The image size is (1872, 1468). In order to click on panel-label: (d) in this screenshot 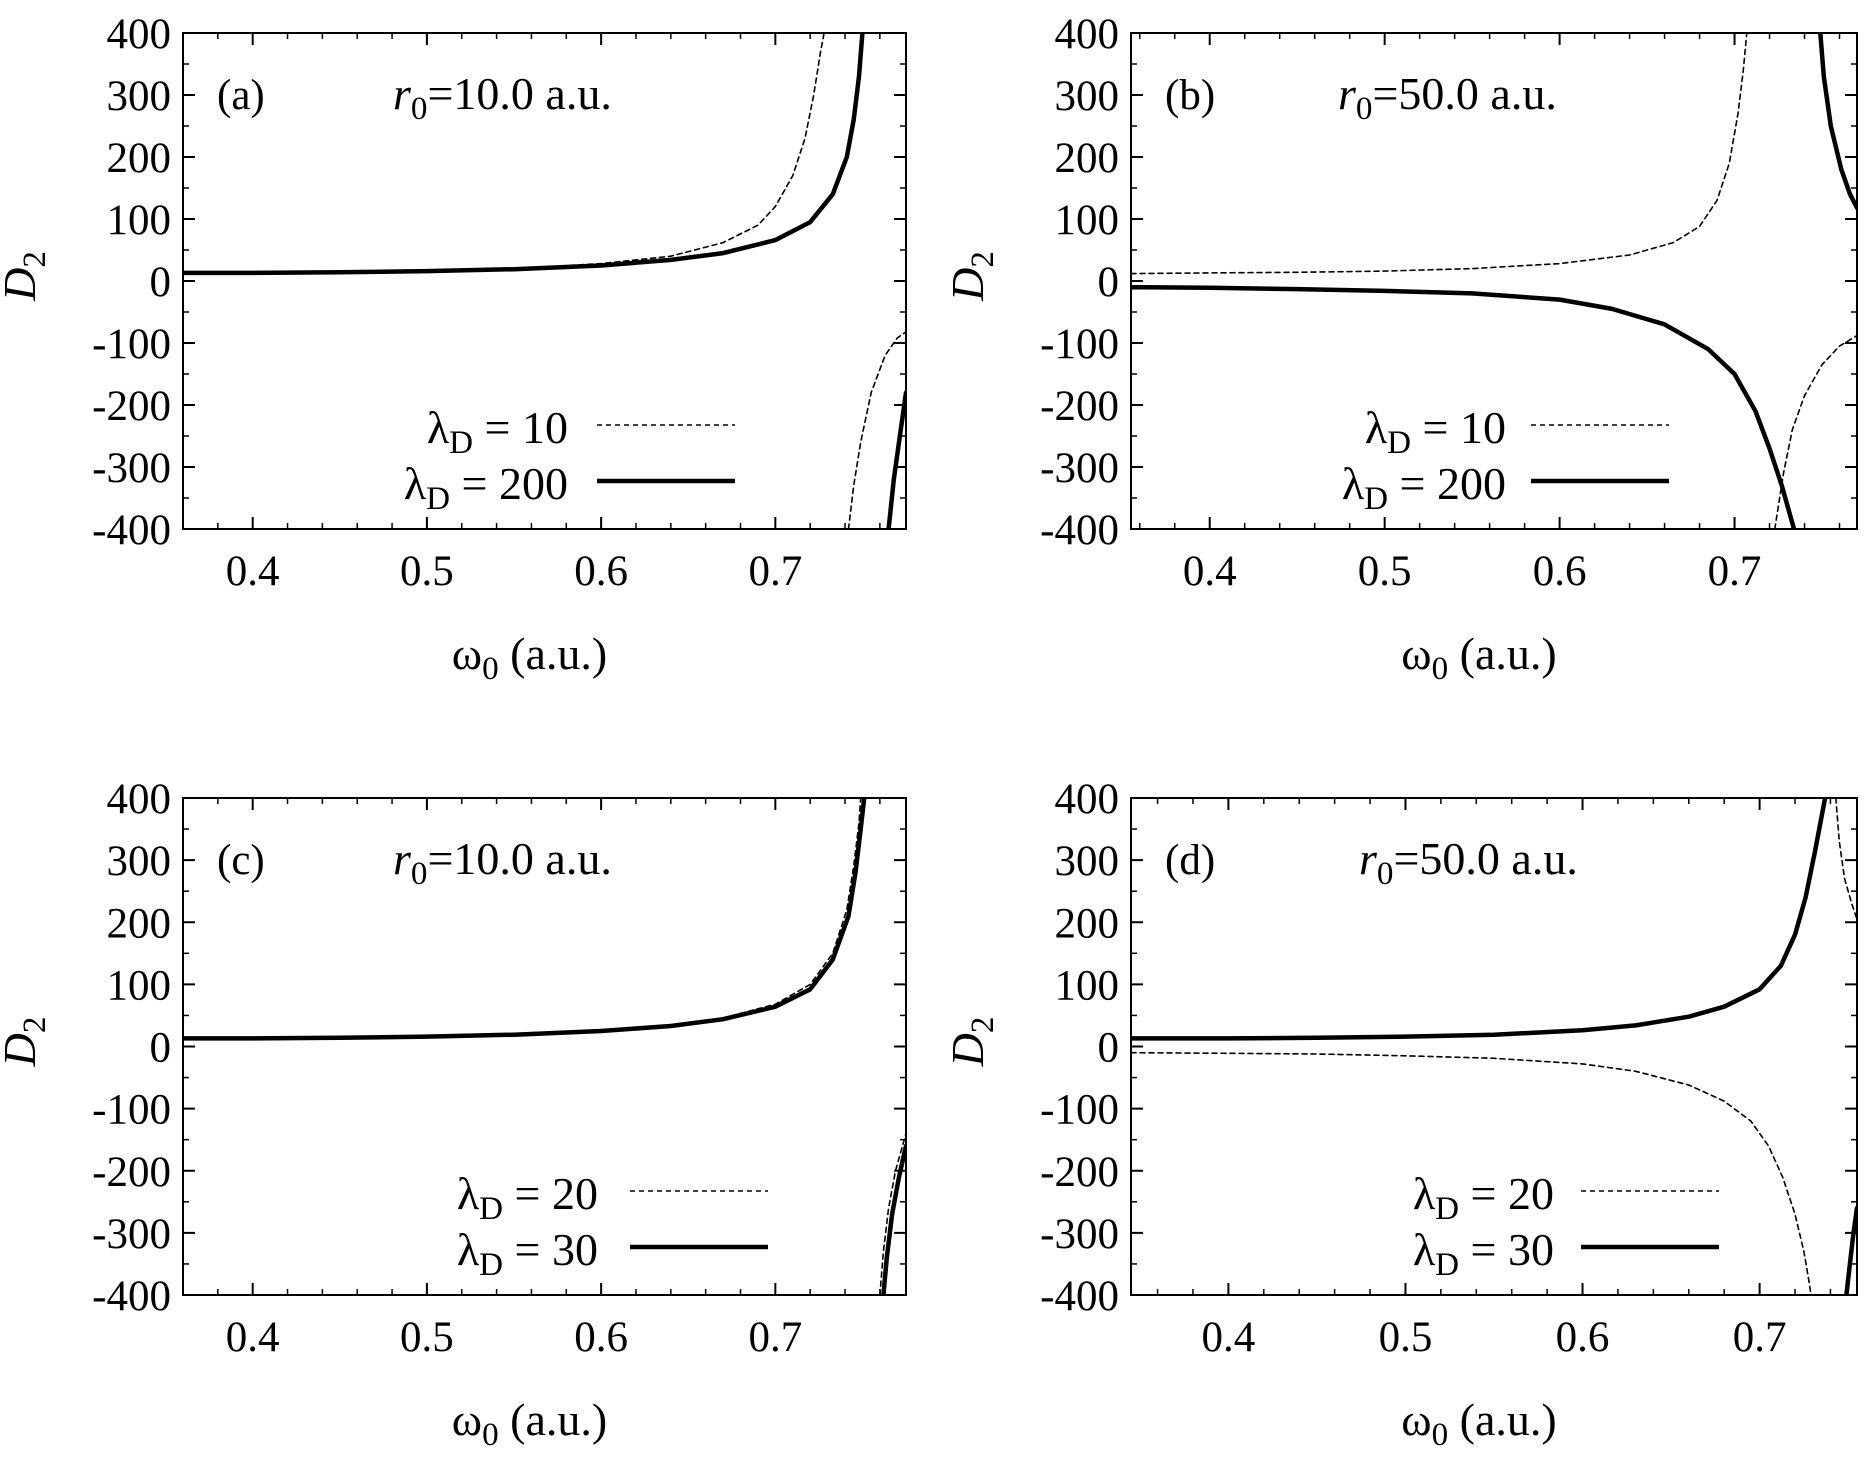, I will do `click(1190, 860)`.